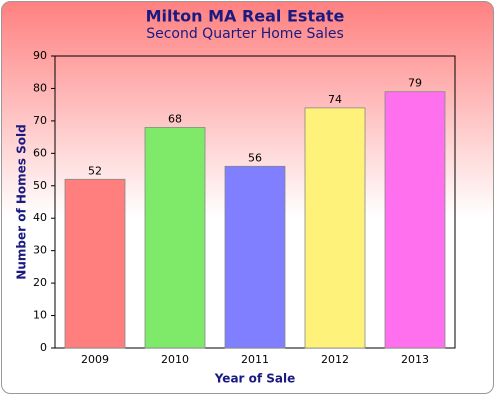 Image resolution: width=500 pixels, height=400 pixels. Describe the element at coordinates (40, 185) in the screenshot. I see `y-tick-label: 50` at that location.